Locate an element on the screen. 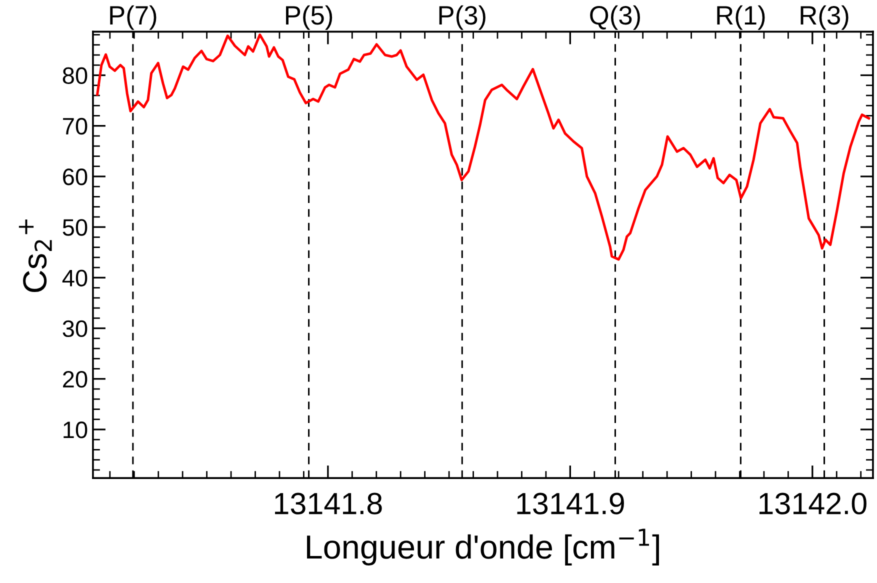  x-tick-label: 13142.0 is located at coordinates (813, 503).